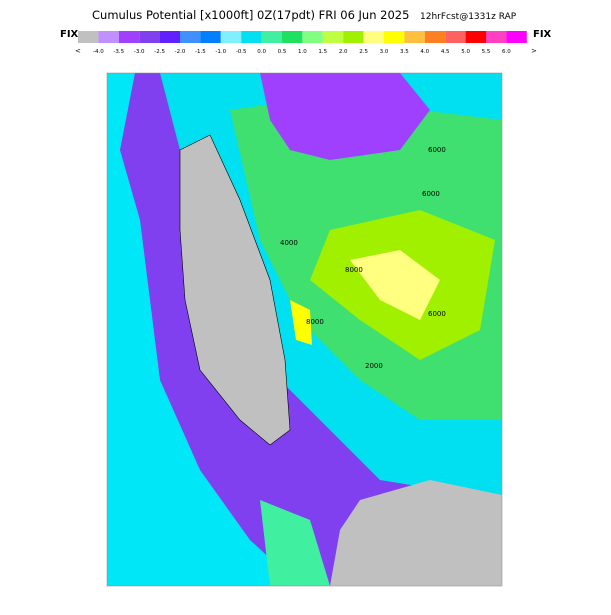 Image resolution: width=611 pixels, height=615 pixels. What do you see at coordinates (139, 52) in the screenshot?
I see `colorbar-label: -3.0` at bounding box center [139, 52].